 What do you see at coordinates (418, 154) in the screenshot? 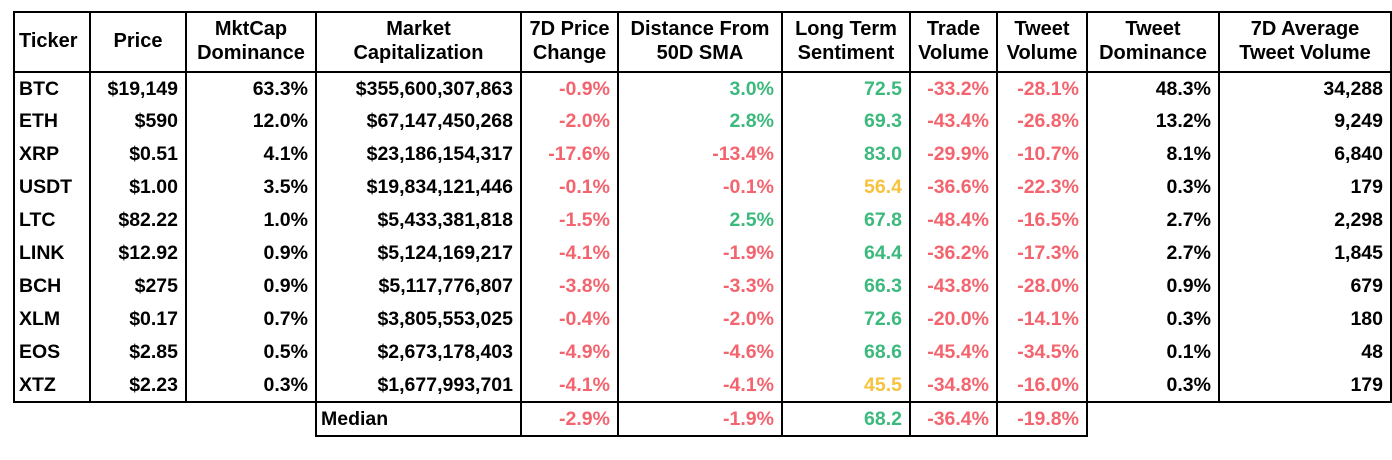
I see `cell-market-capitalization: $23,186,154,317` at bounding box center [418, 154].